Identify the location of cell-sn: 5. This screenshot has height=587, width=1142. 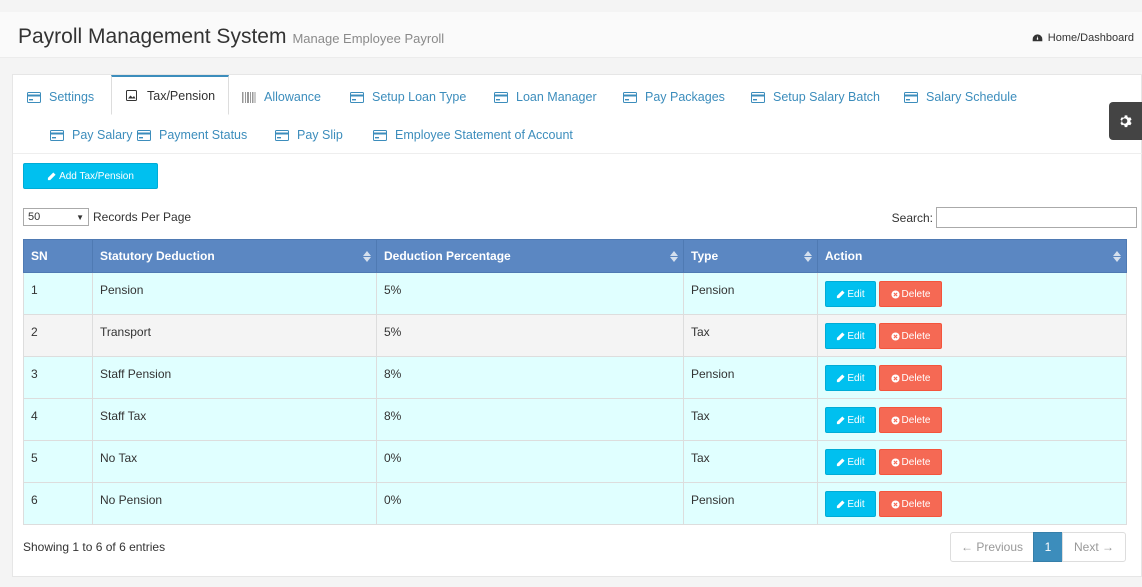
(58, 461).